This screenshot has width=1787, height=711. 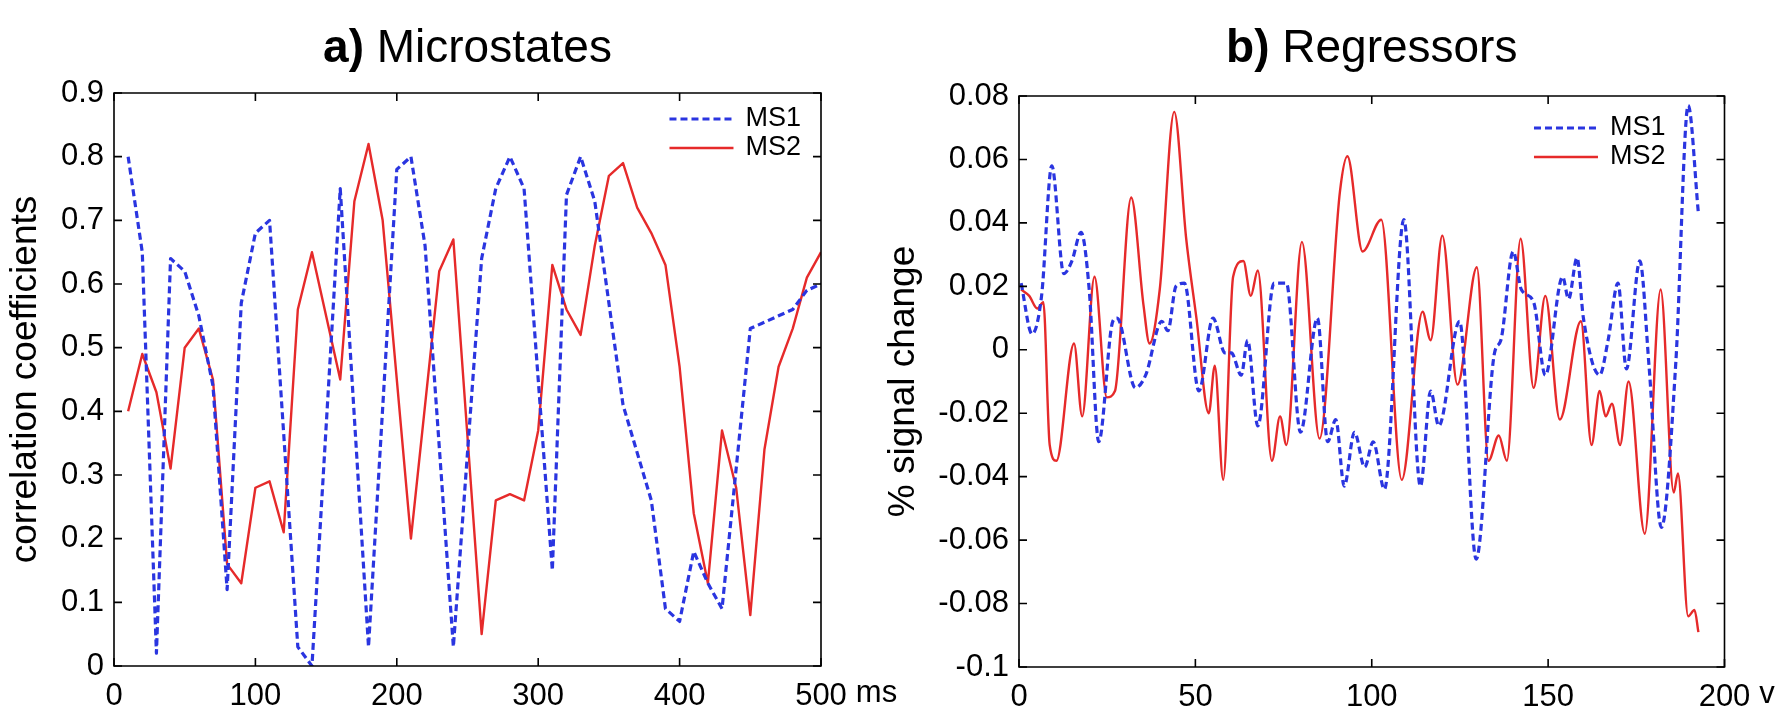 What do you see at coordinates (978, 94) in the screenshot?
I see `y-tick-label: 0.08` at bounding box center [978, 94].